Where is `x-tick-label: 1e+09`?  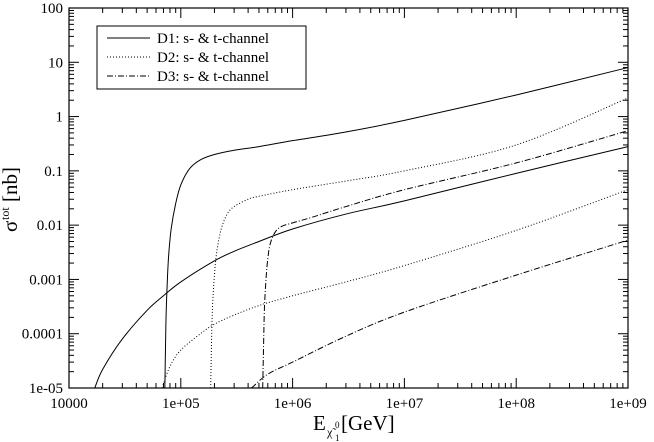 x-tick-label: 1e+09 is located at coordinates (628, 404).